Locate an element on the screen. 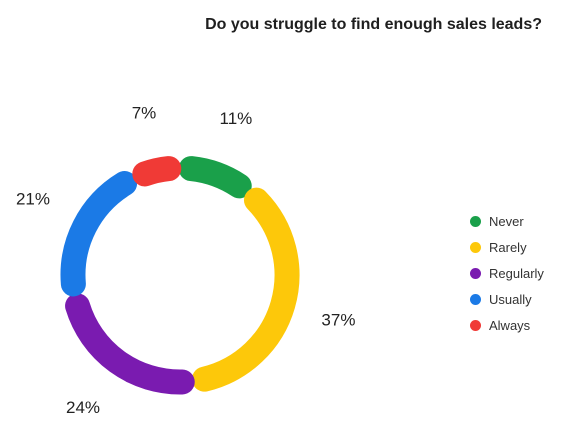 The image size is (564, 431). legend-swatch-never is located at coordinates (475, 221).